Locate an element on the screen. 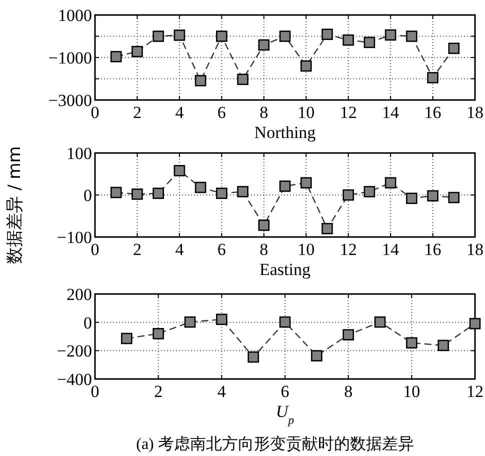 This screenshot has height=456, width=485. y-tick-label: −100 is located at coordinates (74, 237).